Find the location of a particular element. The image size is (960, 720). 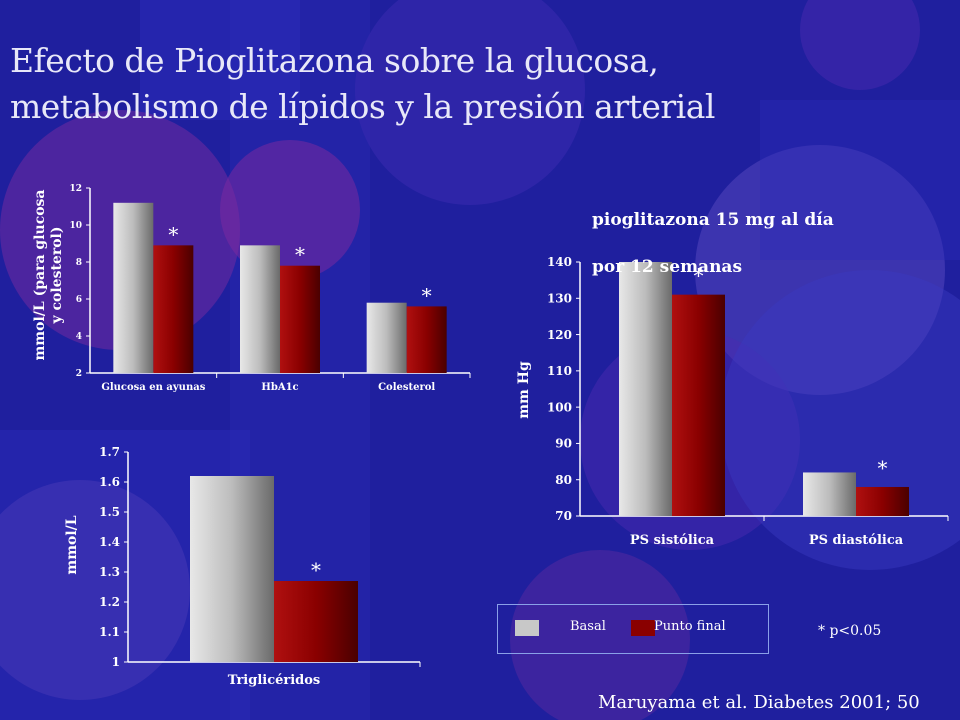

y-tick-label: 10 is located at coordinates (75, 226).